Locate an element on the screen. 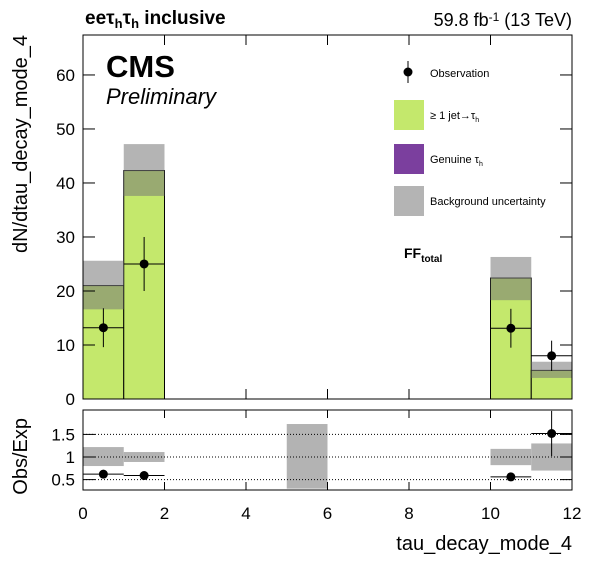  ratio-plot is located at coordinates (327, 449).